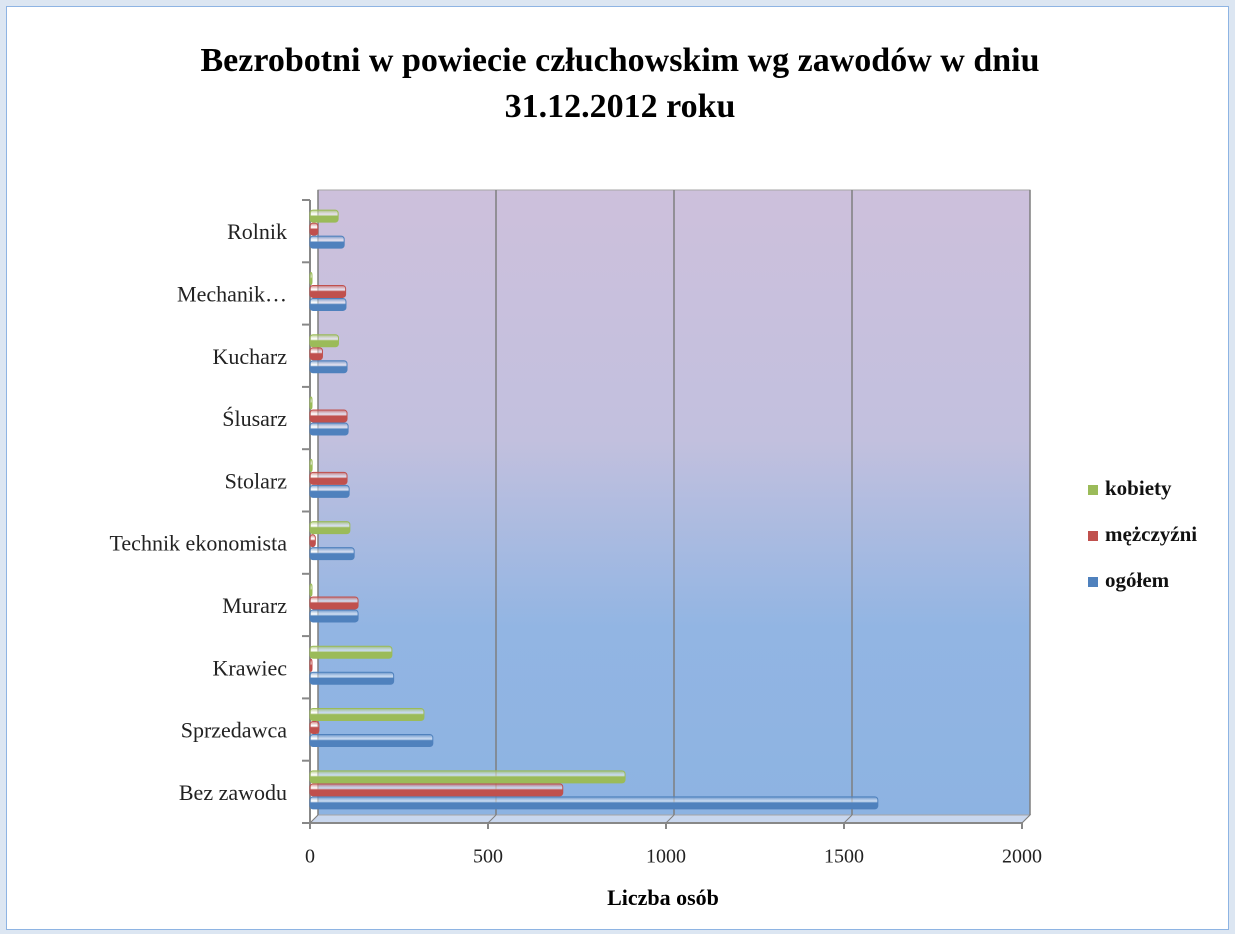 The height and width of the screenshot is (934, 1235). I want to click on y-tick-label: Murarz, so click(254, 605).